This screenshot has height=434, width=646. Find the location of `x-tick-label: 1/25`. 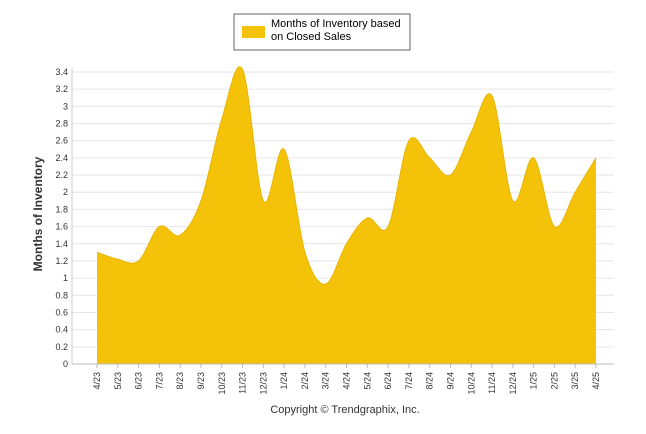

x-tick-label: 1/25 is located at coordinates (534, 381).